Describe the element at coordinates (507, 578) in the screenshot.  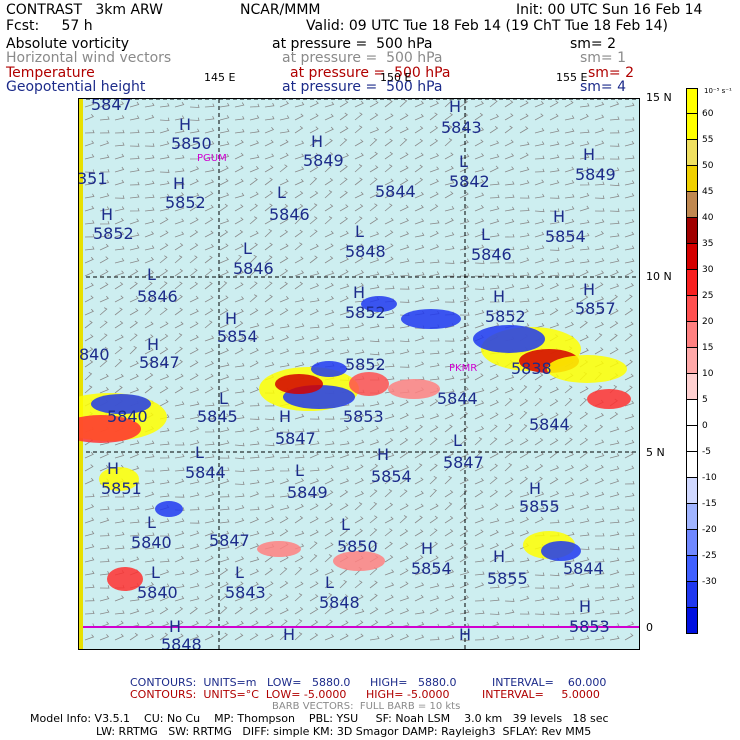
I see `height-contour-label: 5855` at that location.